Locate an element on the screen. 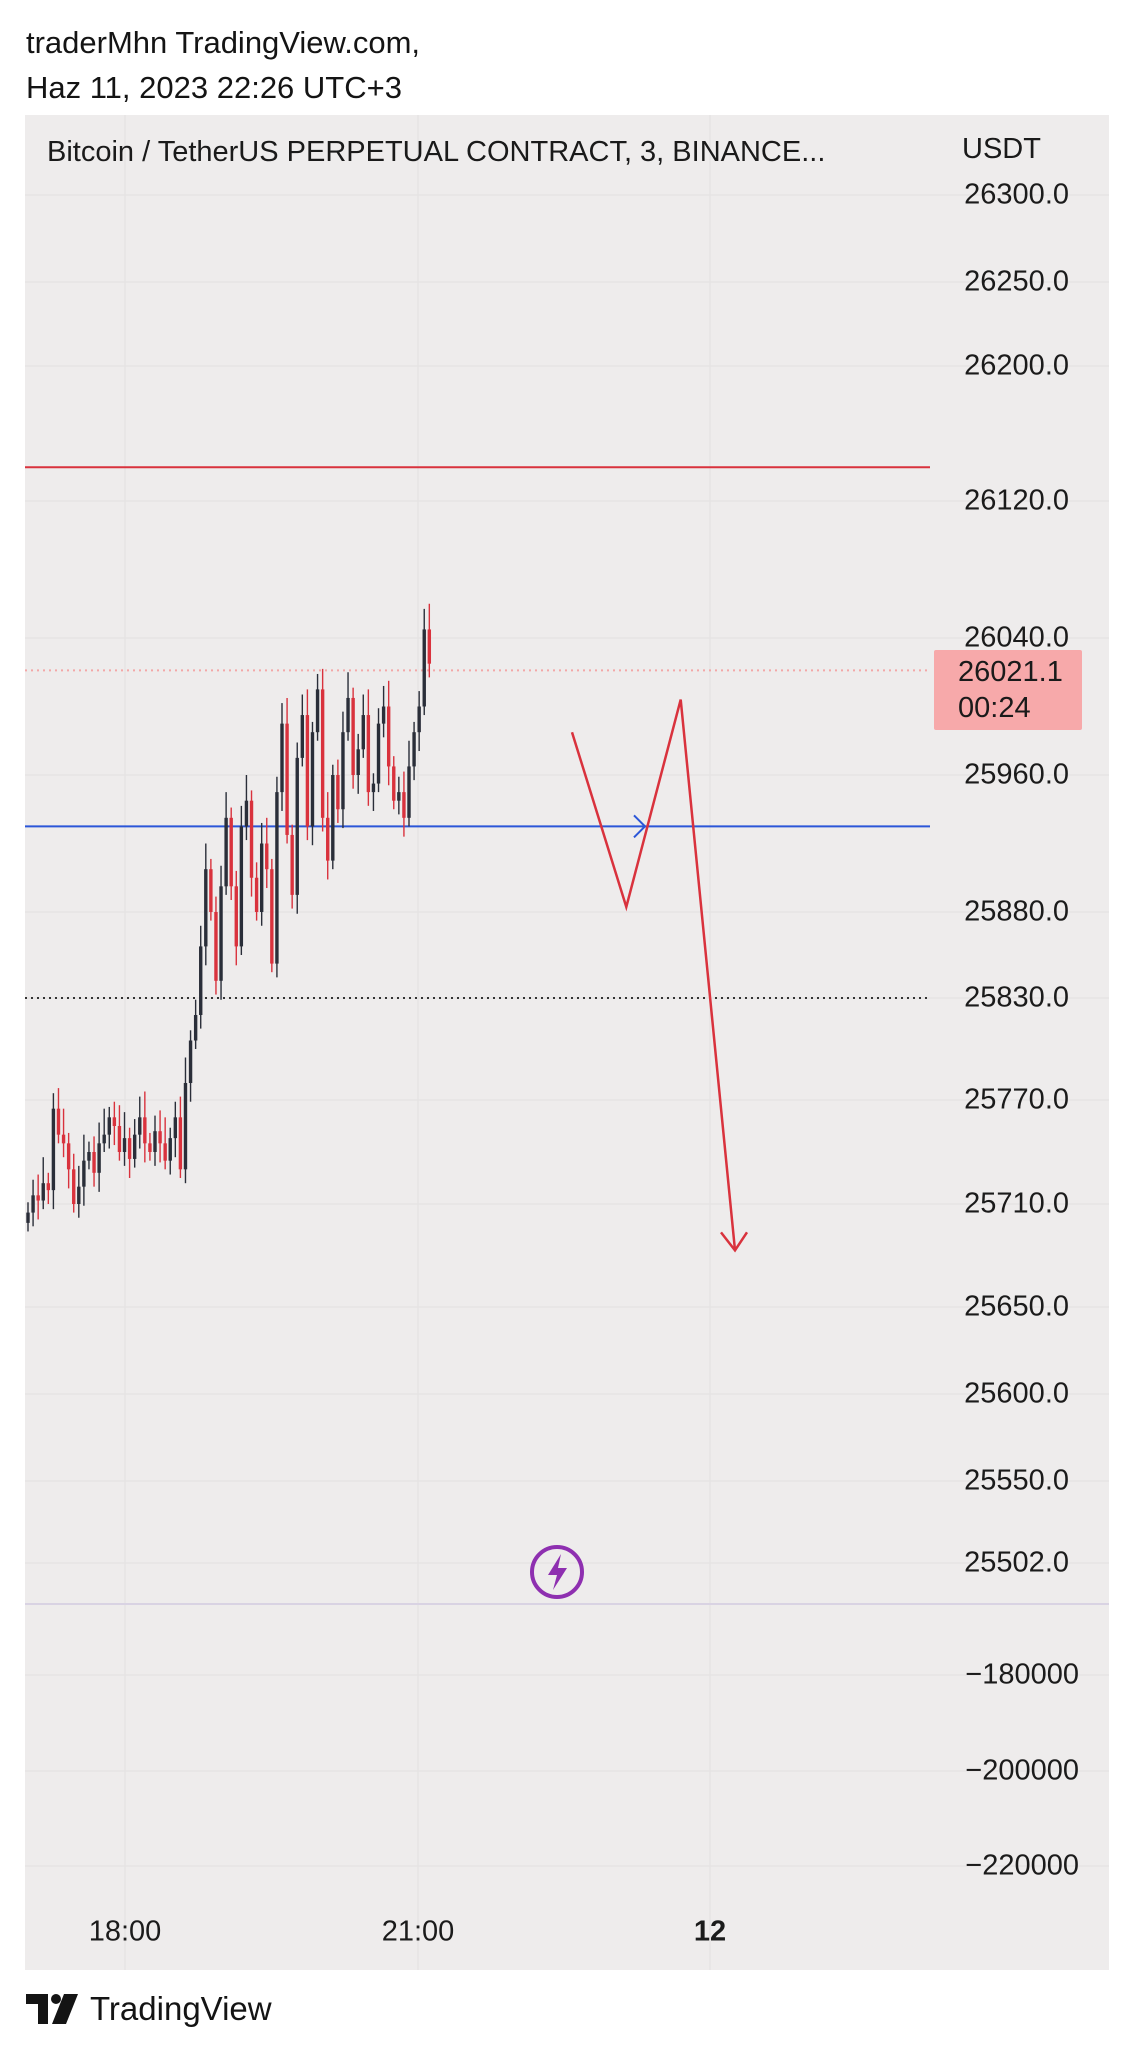 This screenshot has height=2048, width=1129. bar-countdown: 00:24 is located at coordinates (994, 708).